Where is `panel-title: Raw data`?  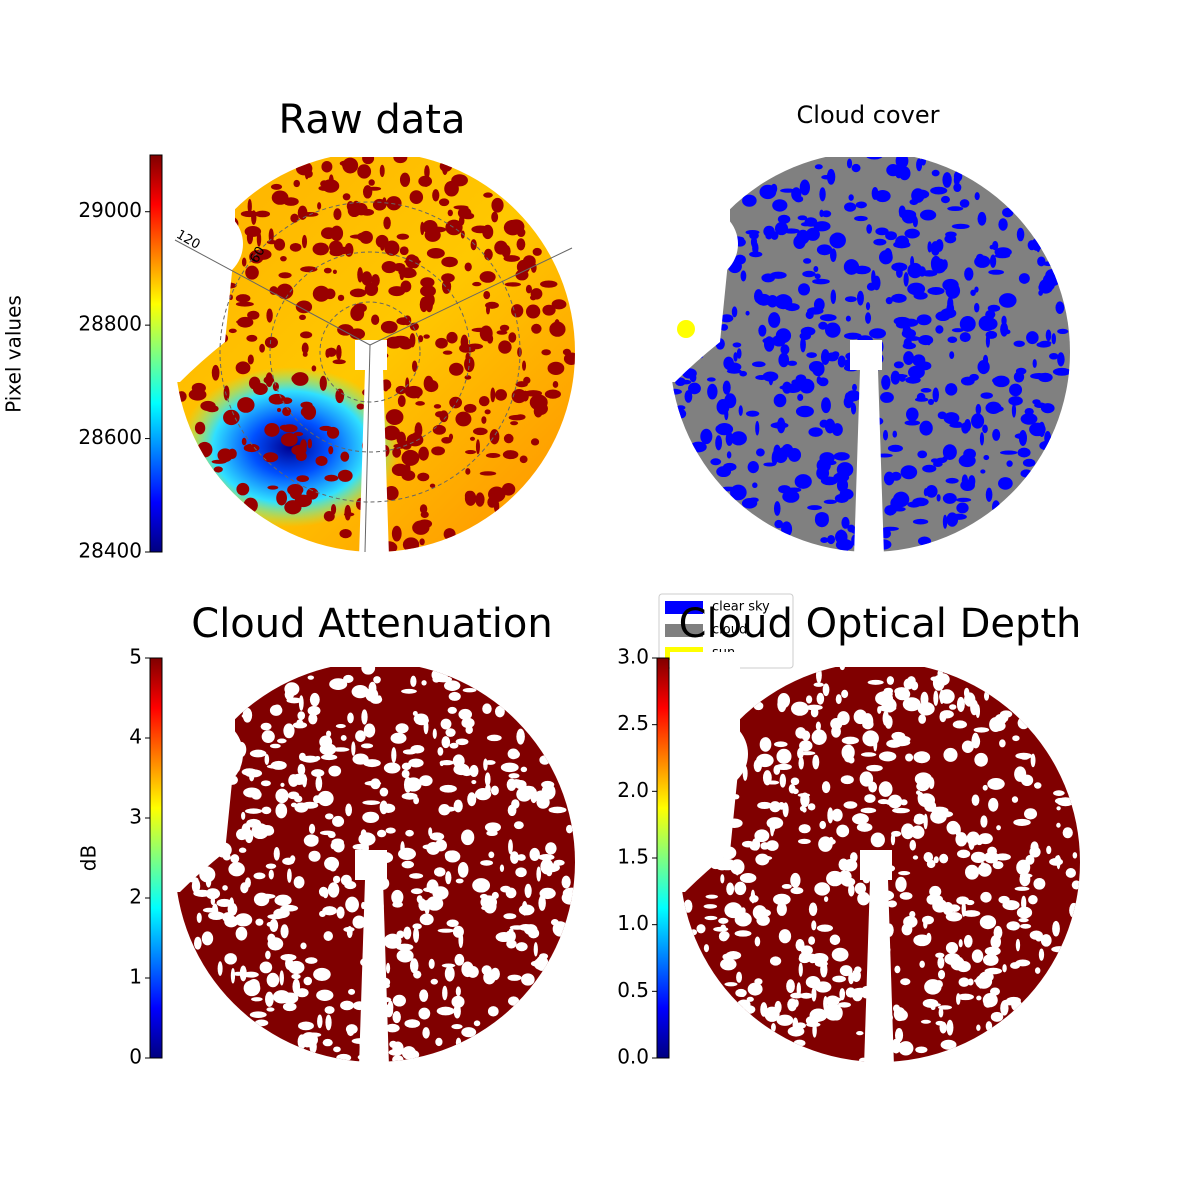
panel-title: Raw data is located at coordinates (372, 120).